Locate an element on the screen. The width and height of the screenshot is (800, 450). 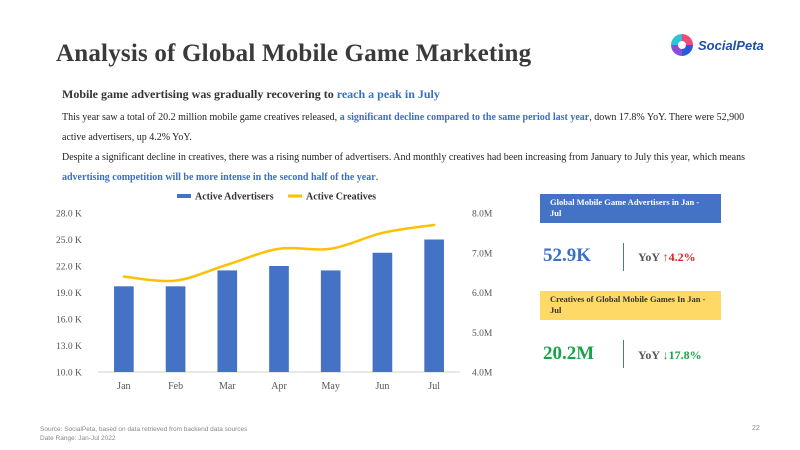
y-left-tick-label: 13.0 K is located at coordinates (69, 347).